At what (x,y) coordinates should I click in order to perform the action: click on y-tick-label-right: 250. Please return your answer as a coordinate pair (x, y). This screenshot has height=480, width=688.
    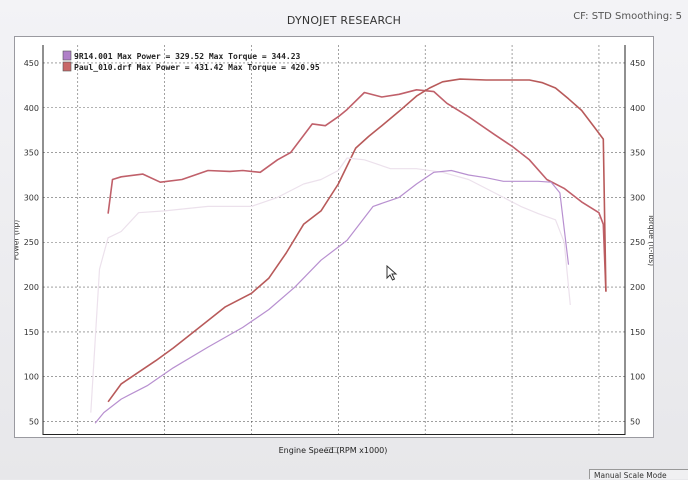
    Looking at the image, I should click on (637, 242).